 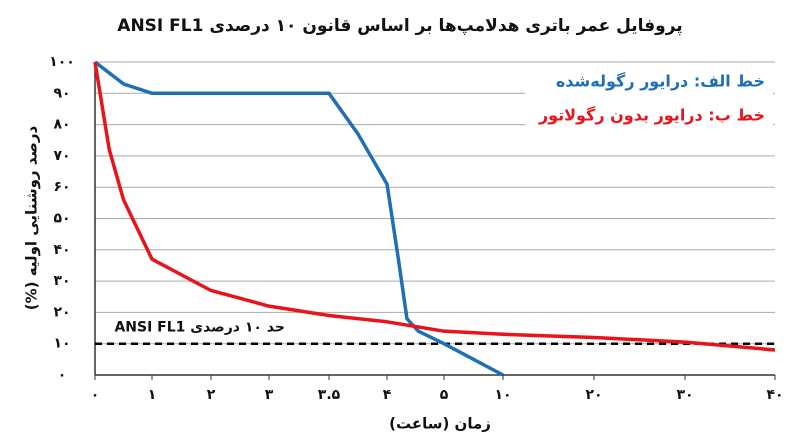 I want to click on y-tick-label: ۵۰, so click(x=61, y=219).